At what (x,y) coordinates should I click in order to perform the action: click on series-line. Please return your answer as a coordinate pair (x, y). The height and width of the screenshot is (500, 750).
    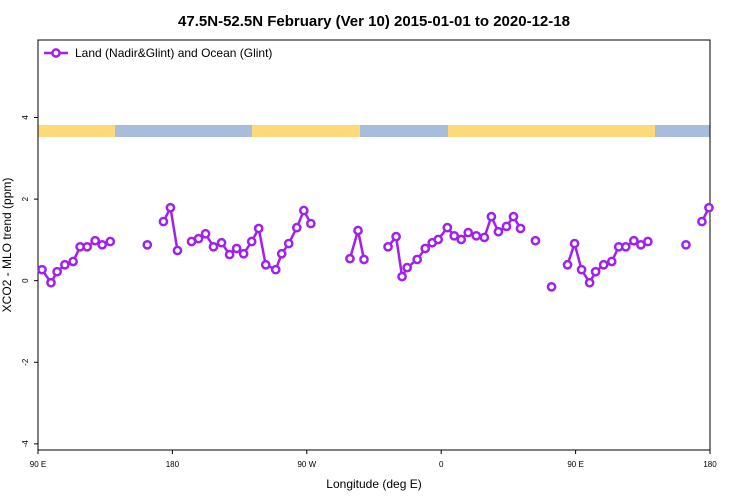
    Looking at the image, I should click on (376, 244).